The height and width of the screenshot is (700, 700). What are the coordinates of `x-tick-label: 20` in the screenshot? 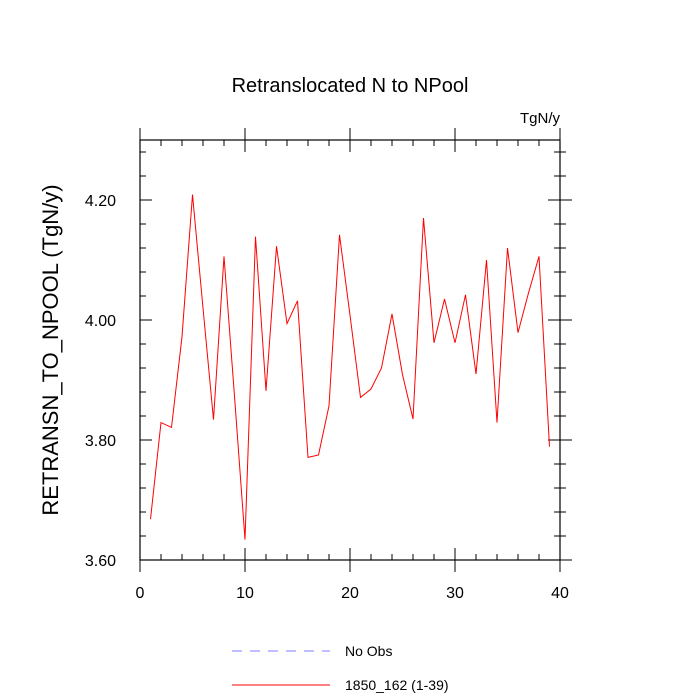 It's located at (350, 593).